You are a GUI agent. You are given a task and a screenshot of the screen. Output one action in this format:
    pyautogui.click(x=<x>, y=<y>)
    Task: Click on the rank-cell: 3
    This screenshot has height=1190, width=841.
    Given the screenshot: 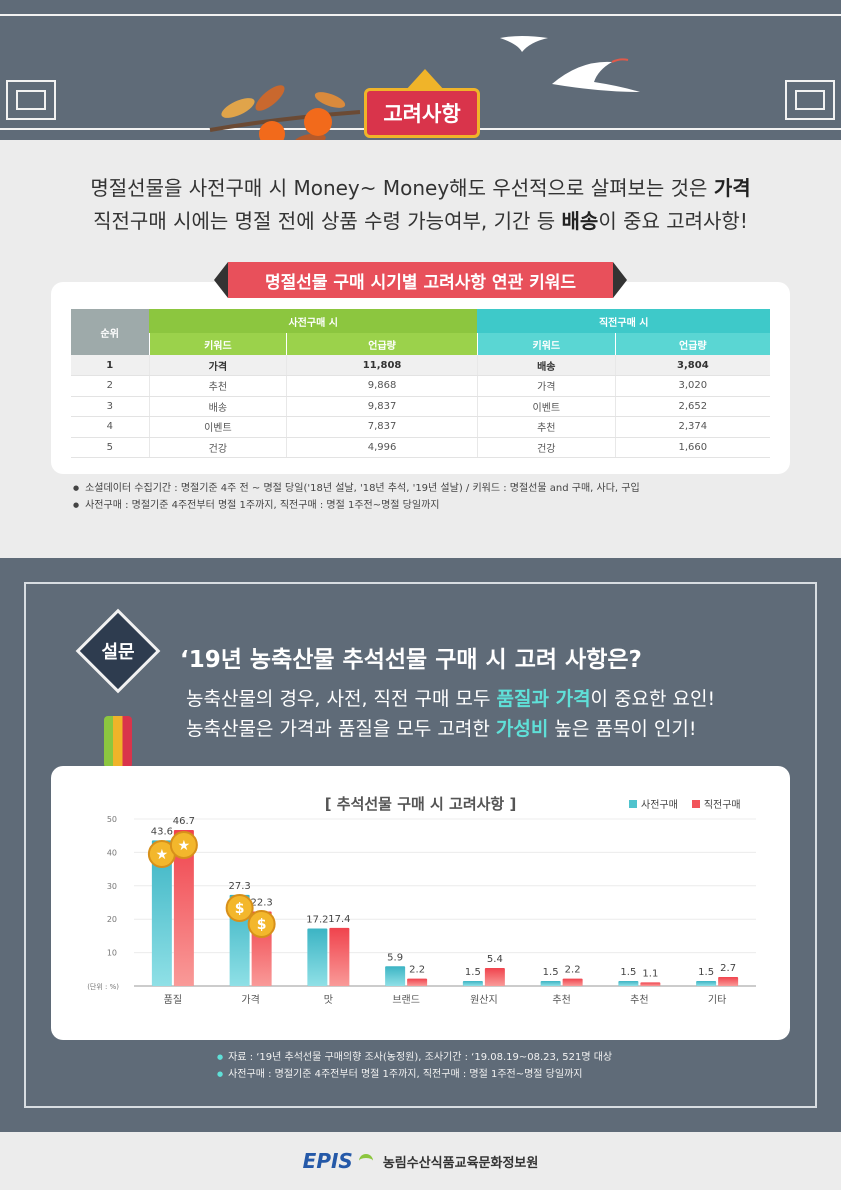 What is the action you would take?
    pyautogui.click(x=110, y=406)
    